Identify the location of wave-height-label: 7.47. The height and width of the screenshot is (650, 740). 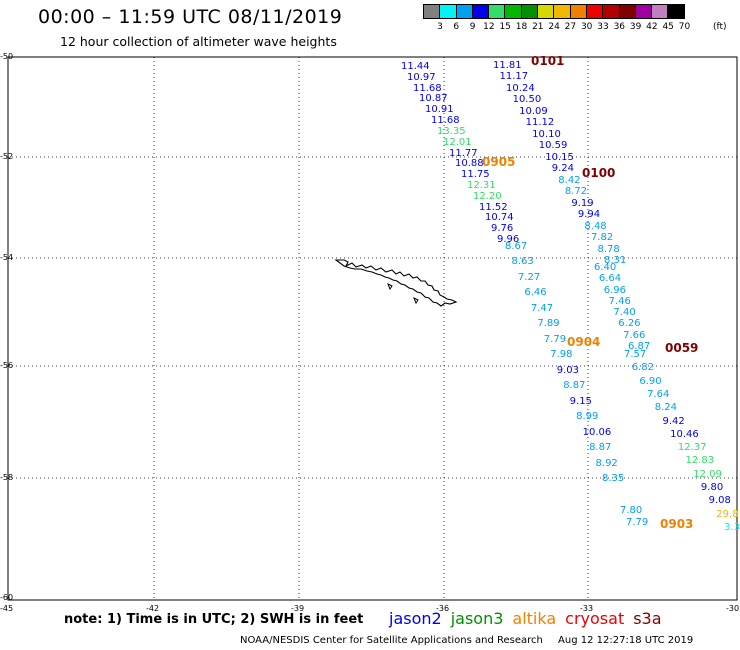
(542, 308).